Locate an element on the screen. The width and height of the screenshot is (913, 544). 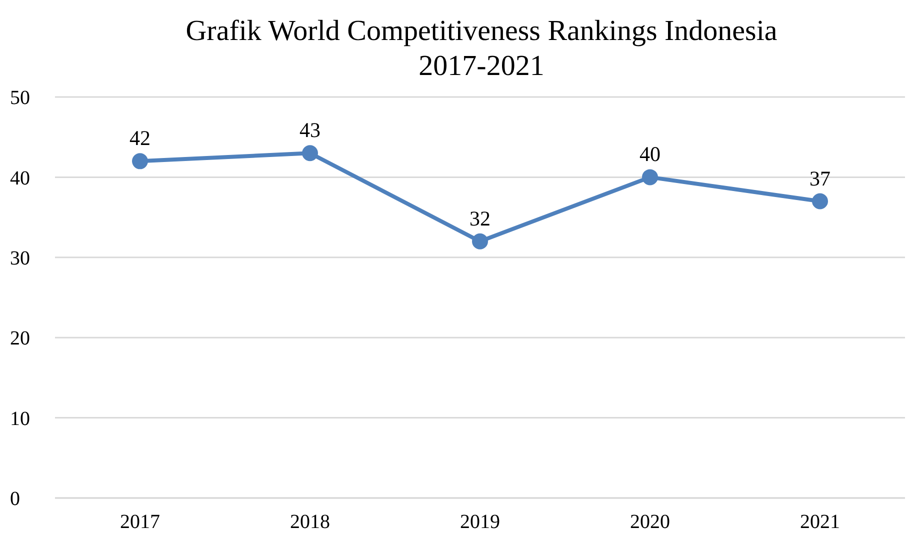
y-tick-label: 10 is located at coordinates (20, 419).